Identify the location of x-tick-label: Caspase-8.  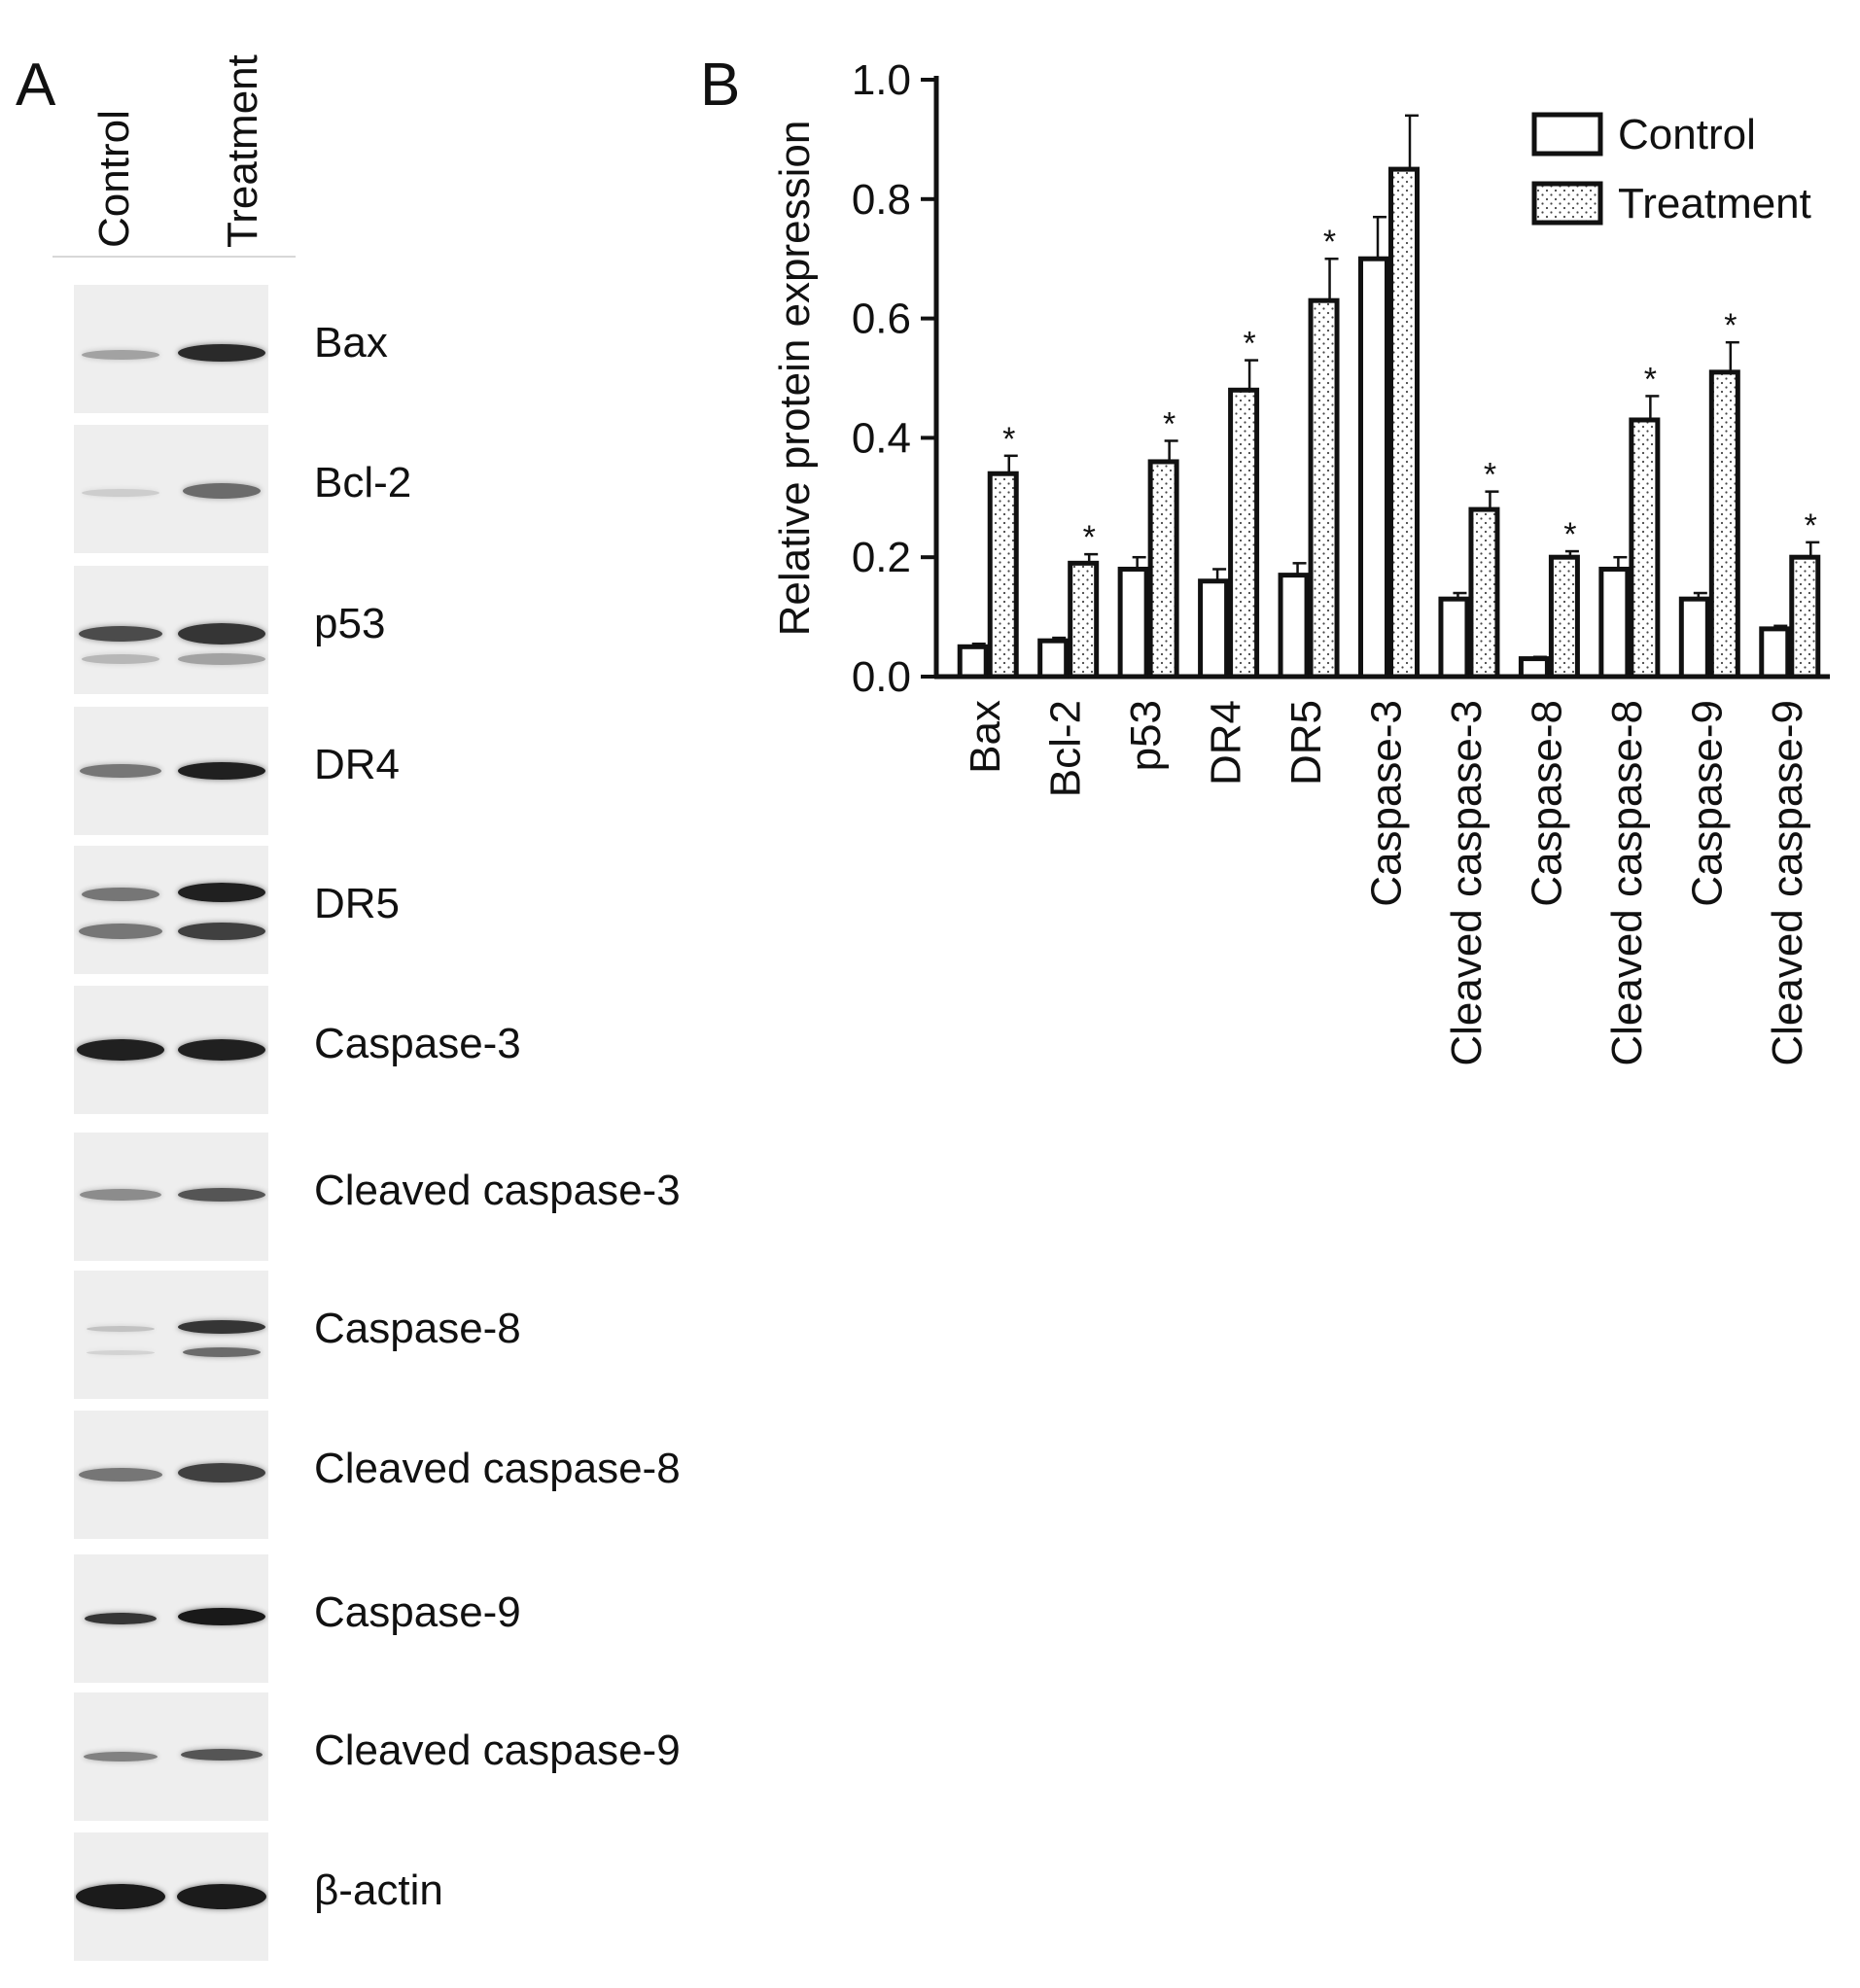
(1546, 803).